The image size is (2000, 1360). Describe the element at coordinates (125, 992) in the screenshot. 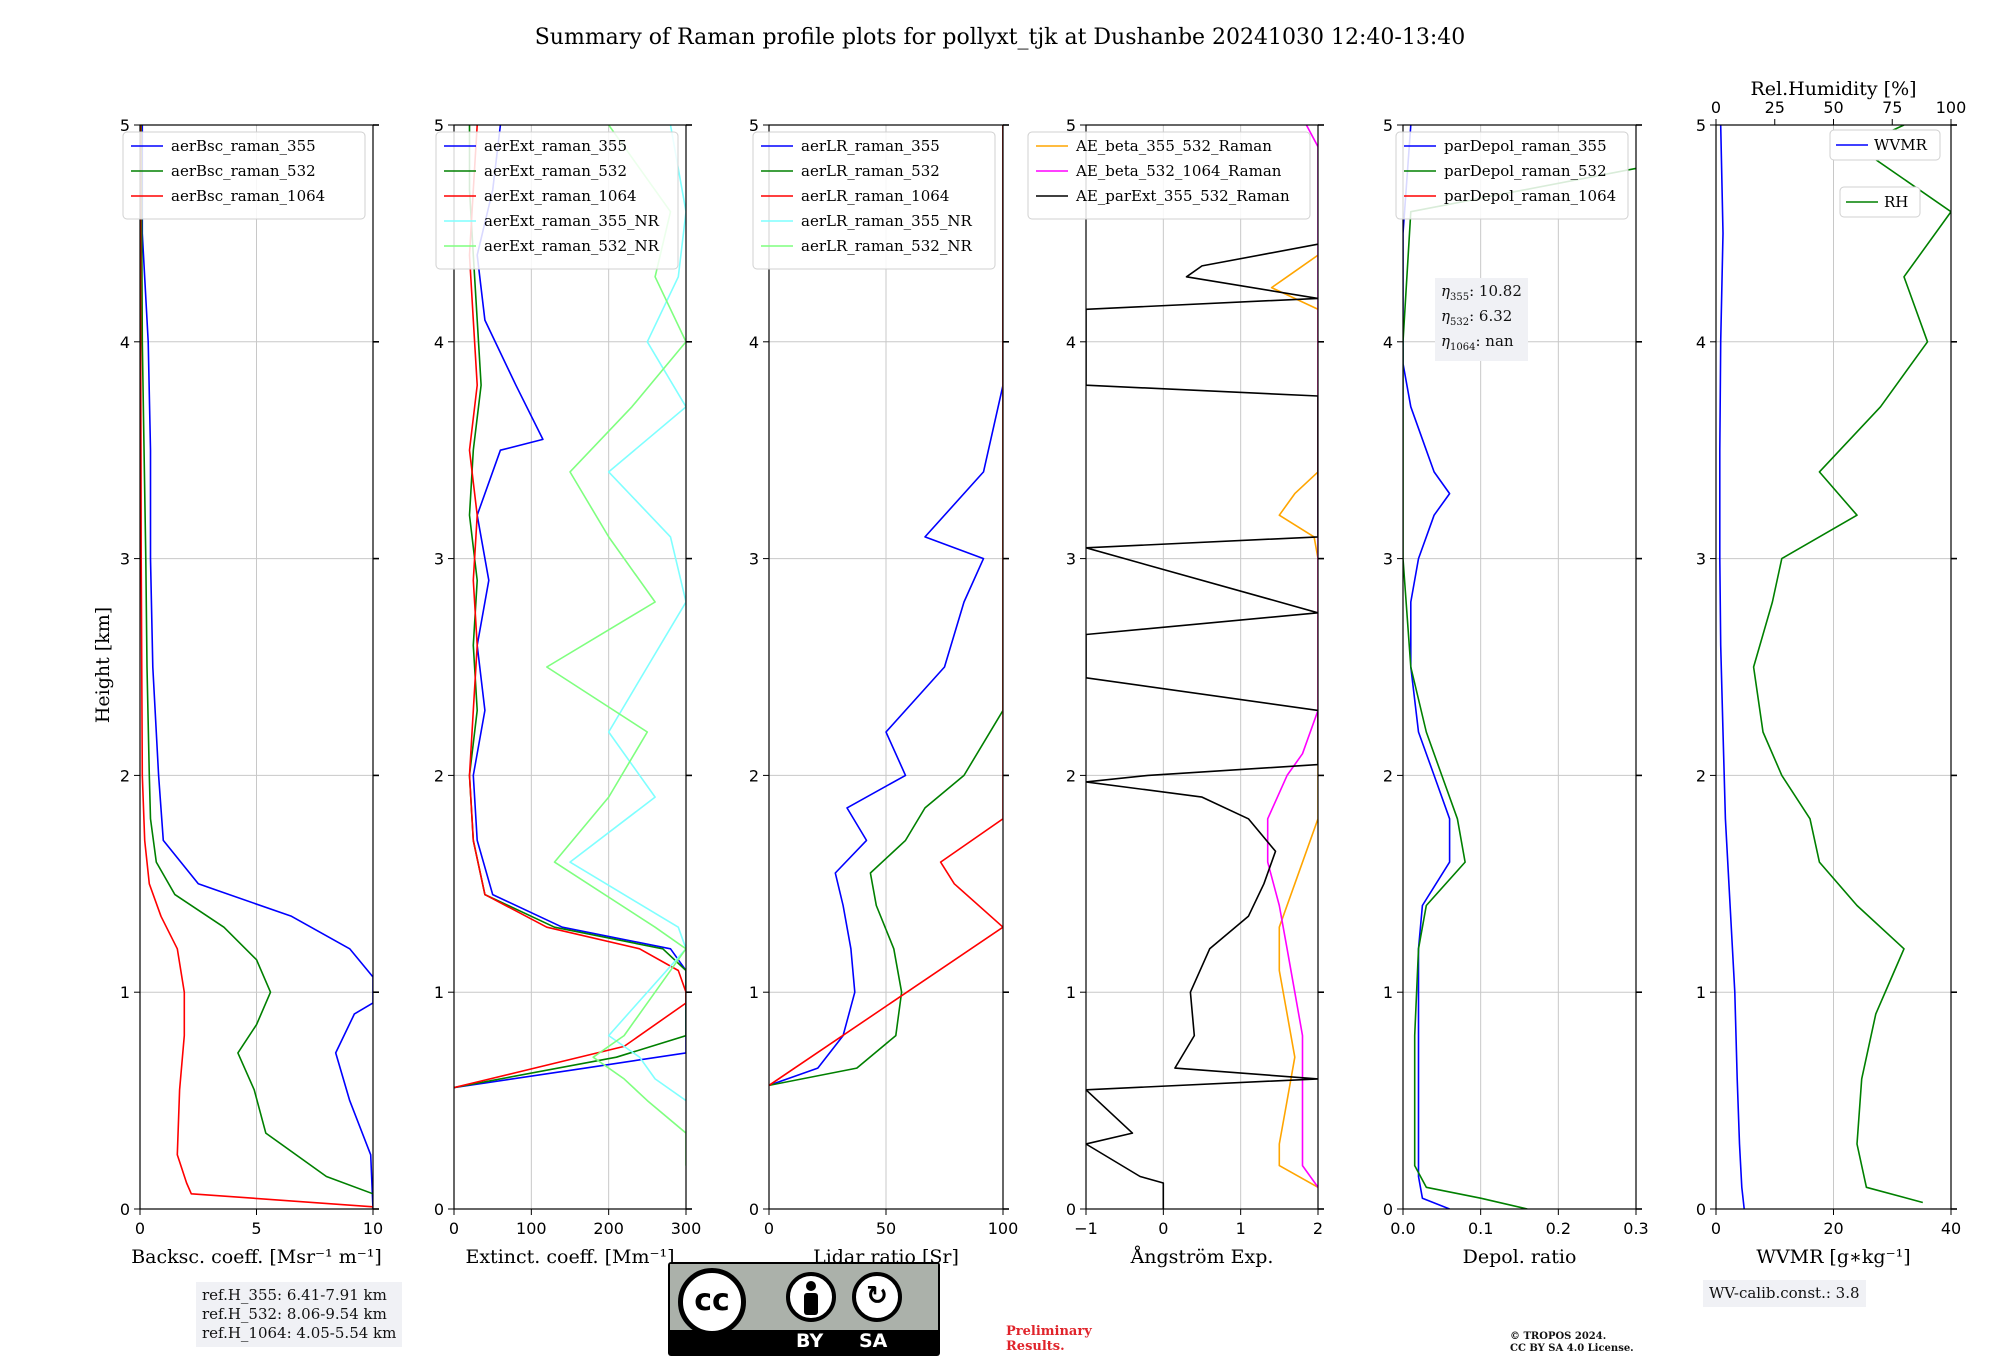

I see `y-tick-label-0-1: 1` at that location.